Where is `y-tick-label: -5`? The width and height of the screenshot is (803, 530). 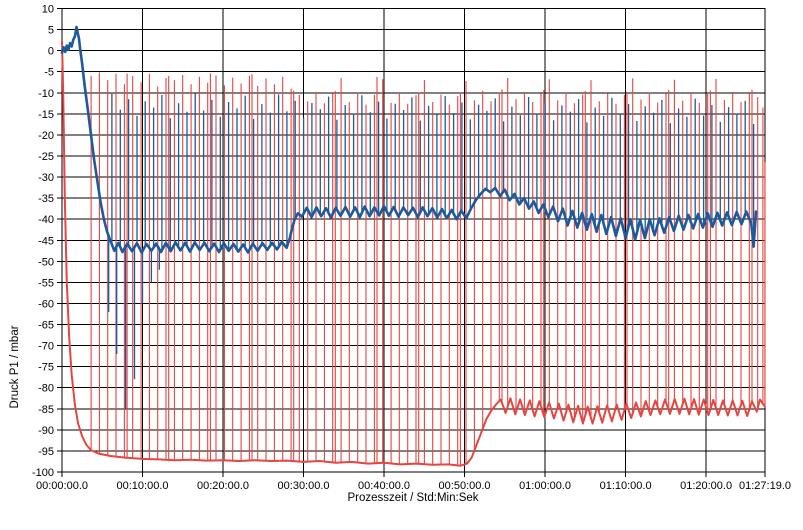 y-tick-label: -5 is located at coordinates (49, 73).